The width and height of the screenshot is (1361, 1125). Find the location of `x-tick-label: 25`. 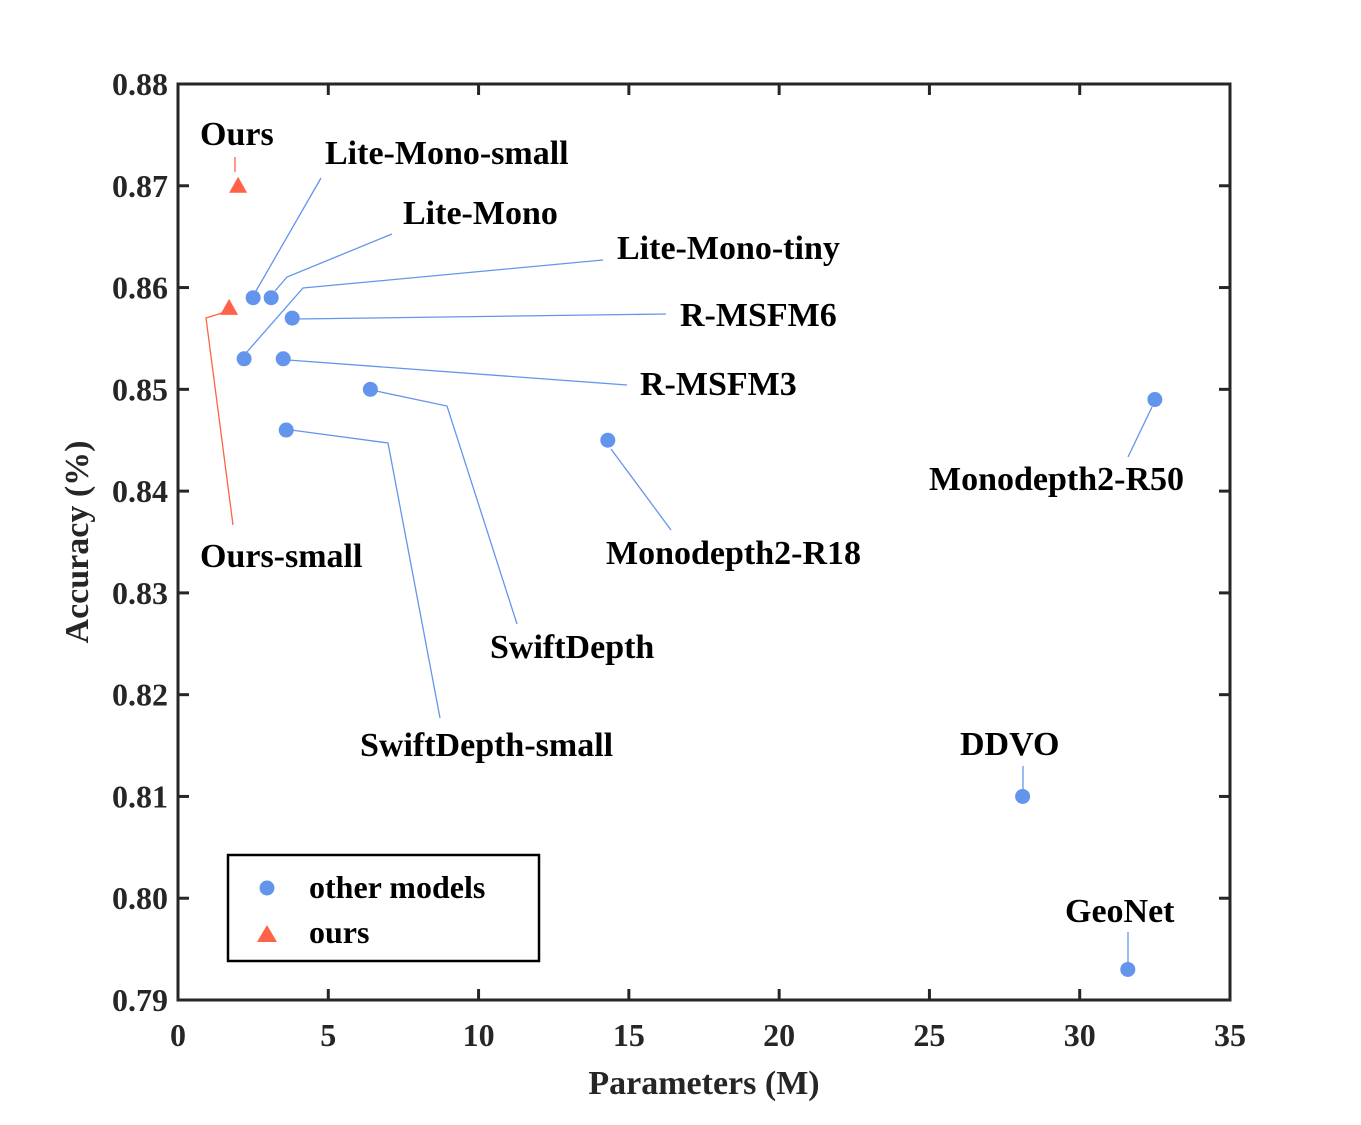

x-tick-label: 25 is located at coordinates (929, 1035).